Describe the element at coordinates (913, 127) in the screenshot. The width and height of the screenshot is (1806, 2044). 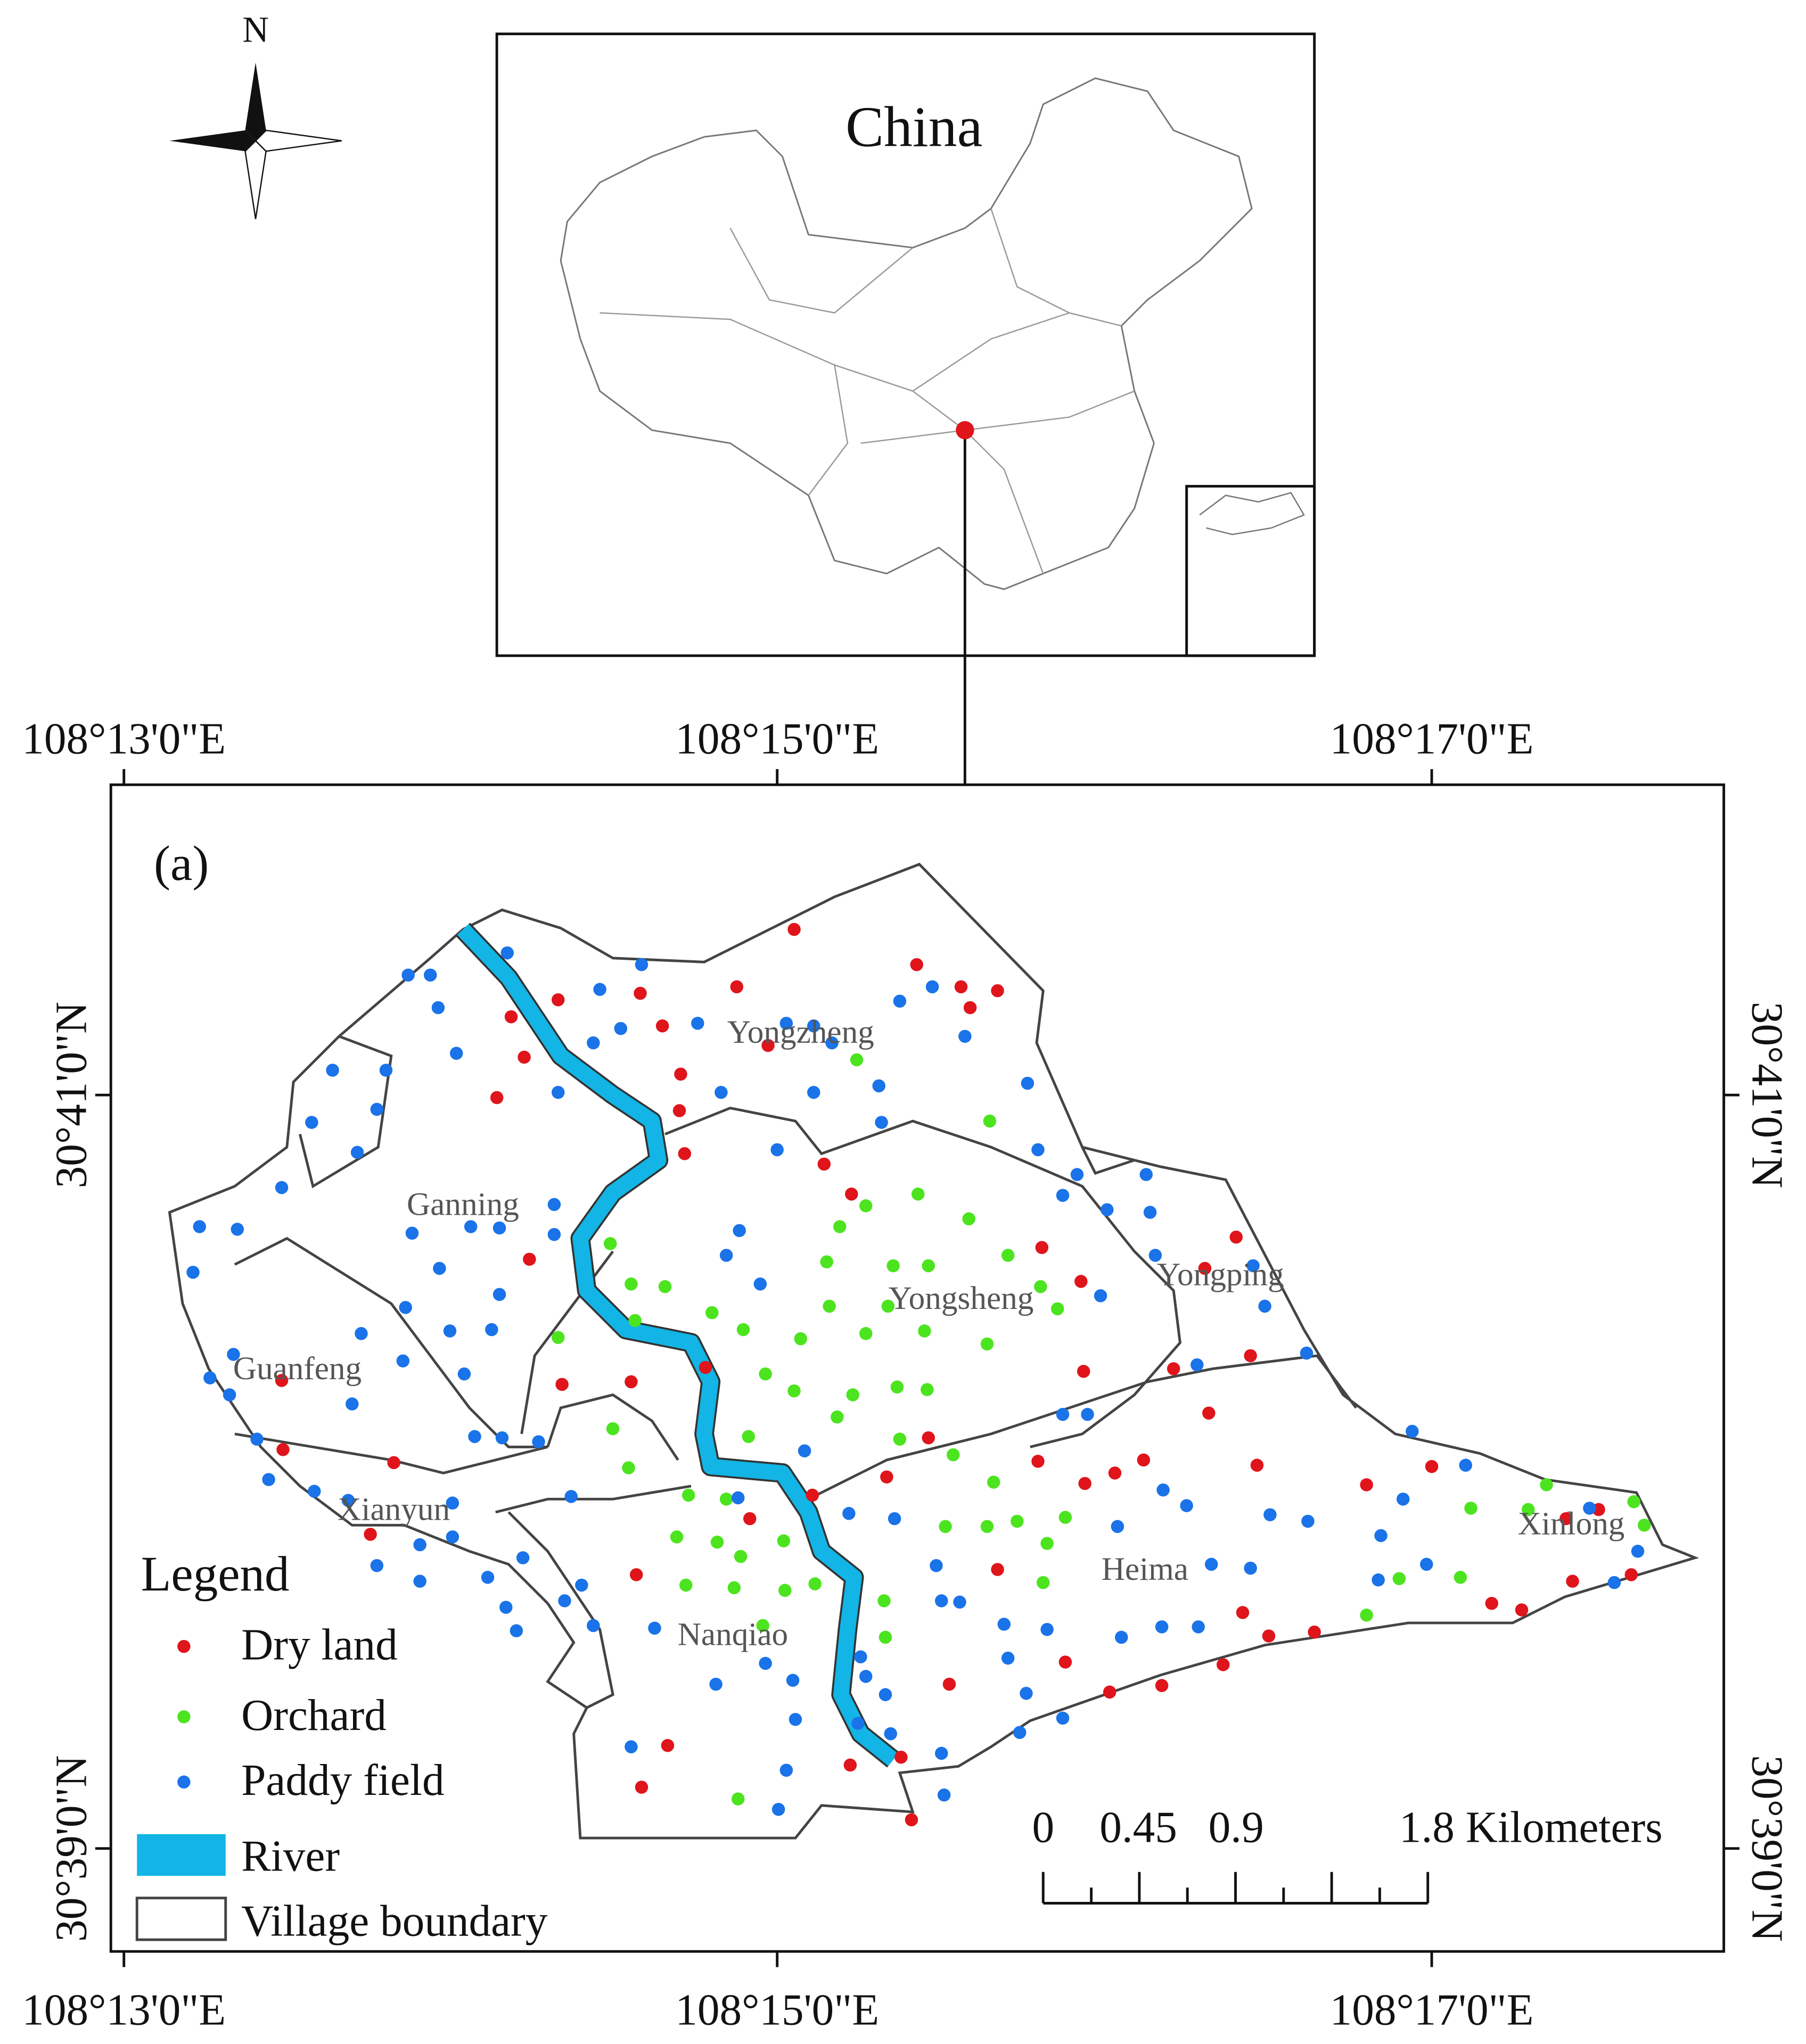
I see `inset-title: China` at that location.